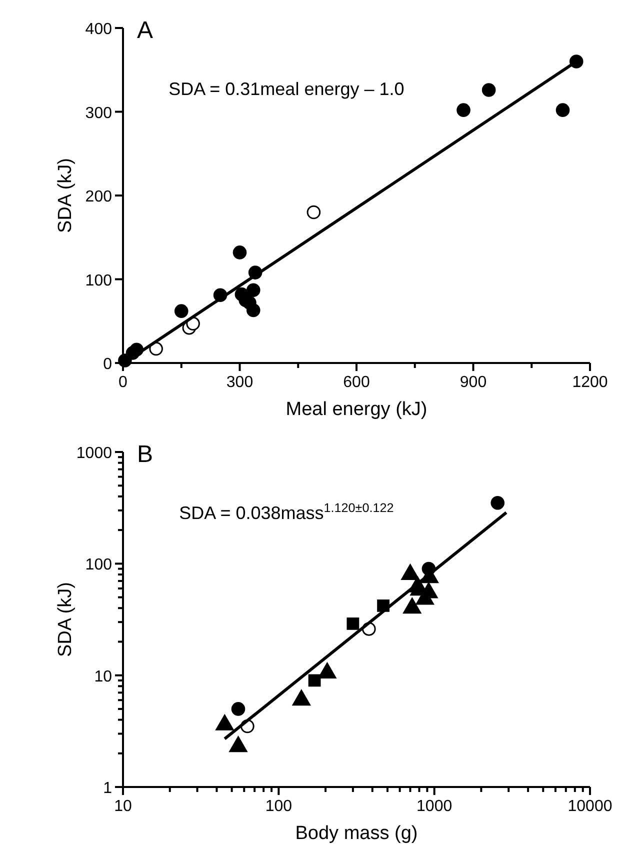  Describe the element at coordinates (434, 806) in the screenshot. I see `x-tick-label: 1000` at that location.